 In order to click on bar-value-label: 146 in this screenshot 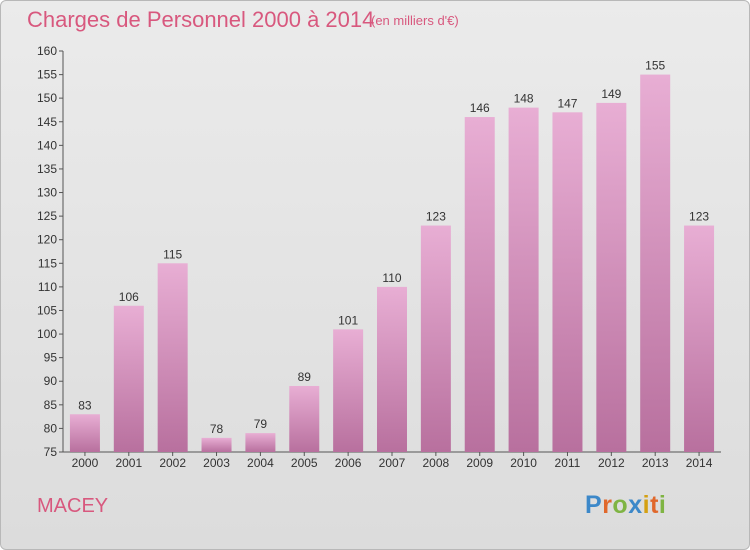, I will do `click(480, 108)`.